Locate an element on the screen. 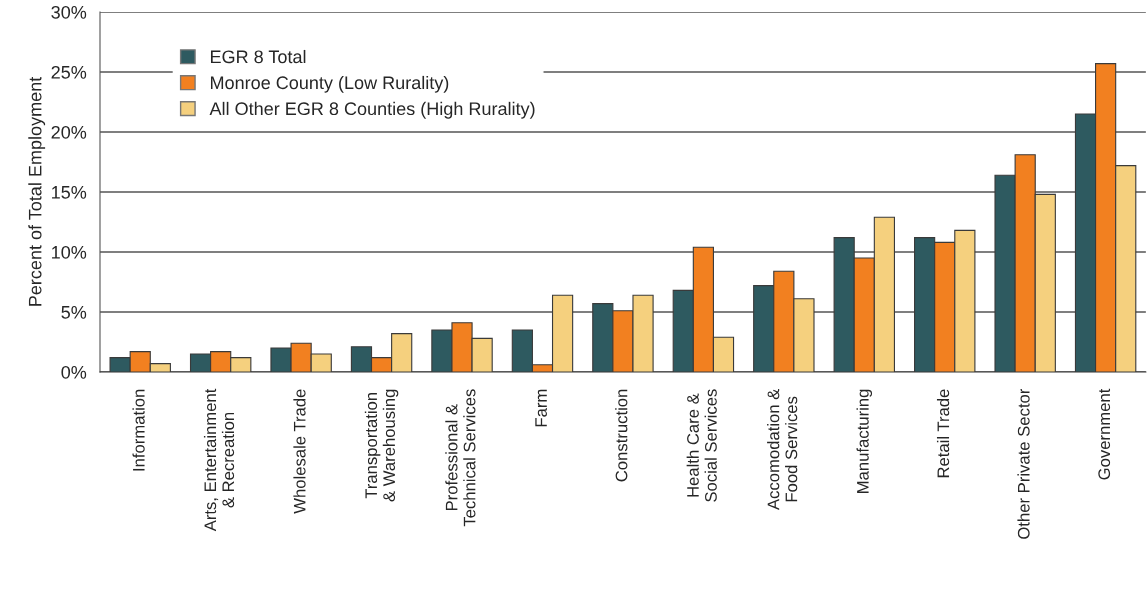 The width and height of the screenshot is (1147, 591). y-tick-label: 5% is located at coordinates (74, 312).